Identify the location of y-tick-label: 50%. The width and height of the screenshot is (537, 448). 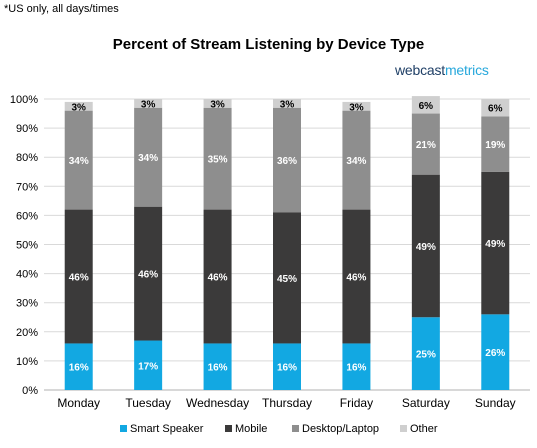
(27, 246).